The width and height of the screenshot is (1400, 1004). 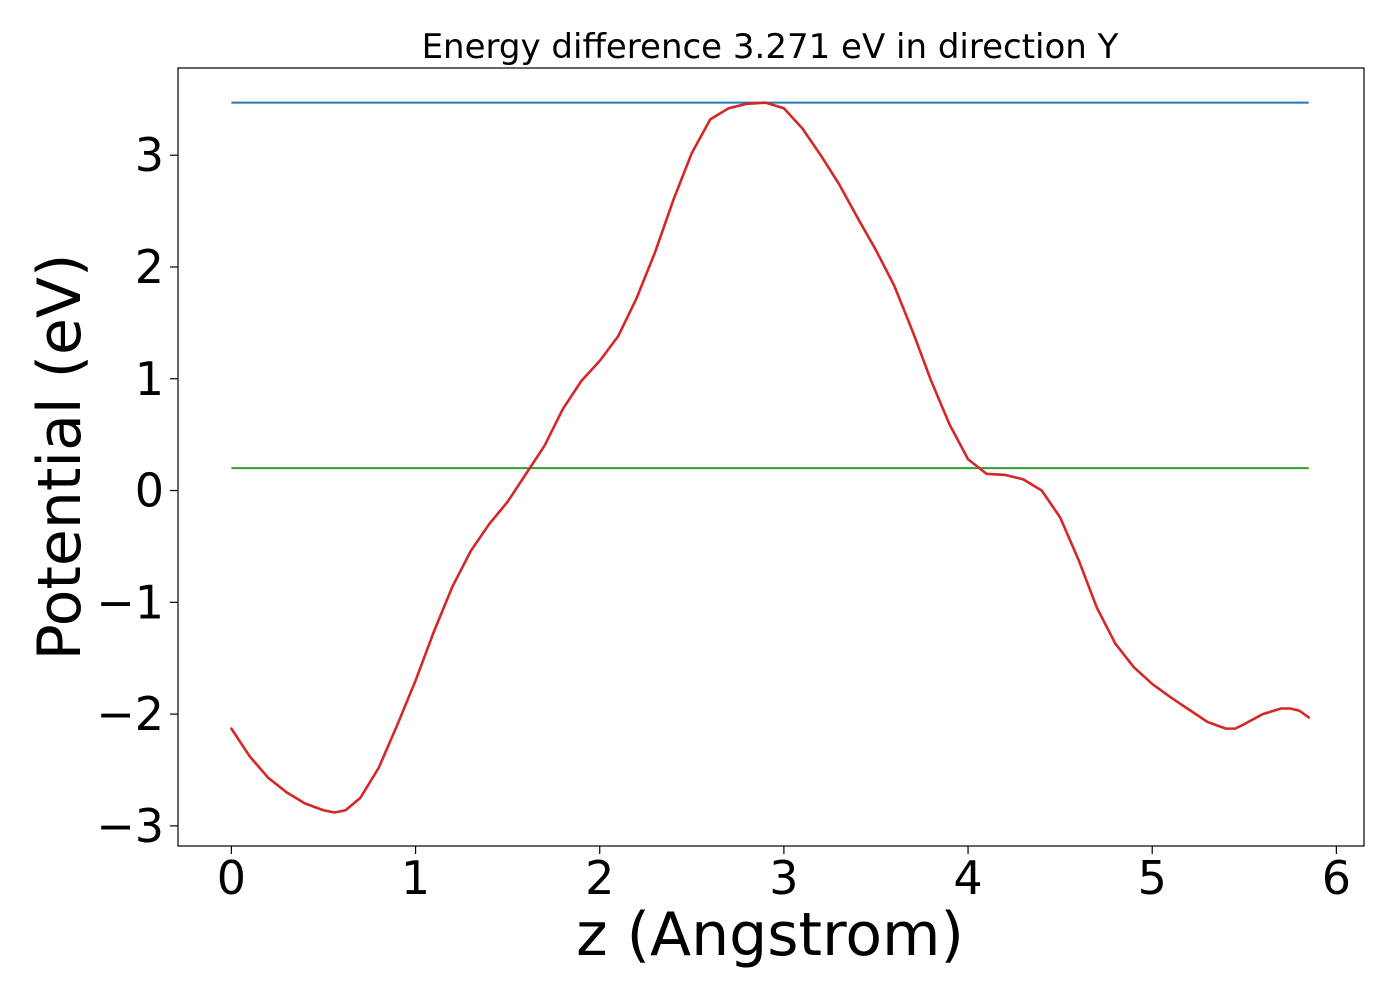 What do you see at coordinates (1336, 878) in the screenshot?
I see `x-tick-label: 6` at bounding box center [1336, 878].